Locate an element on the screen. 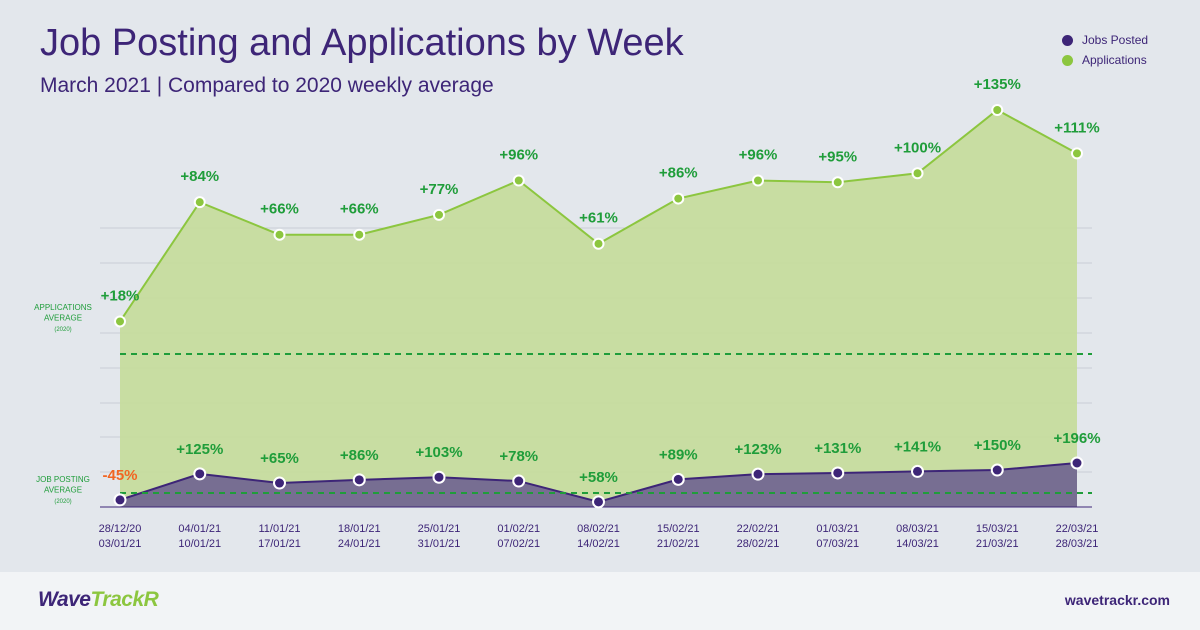 This screenshot has height=630, width=1200. x-tick-label: 03/01/21 is located at coordinates (120, 544).